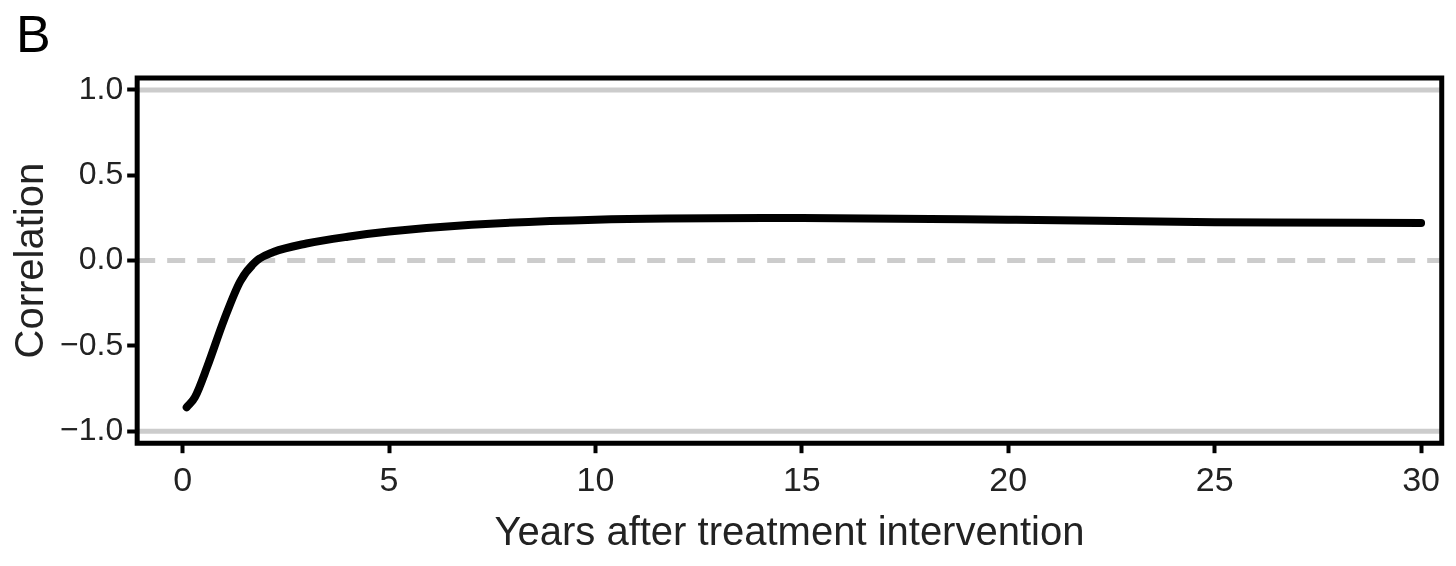 The image size is (1456, 566). I want to click on x-tick-label: 0, so click(183, 478).